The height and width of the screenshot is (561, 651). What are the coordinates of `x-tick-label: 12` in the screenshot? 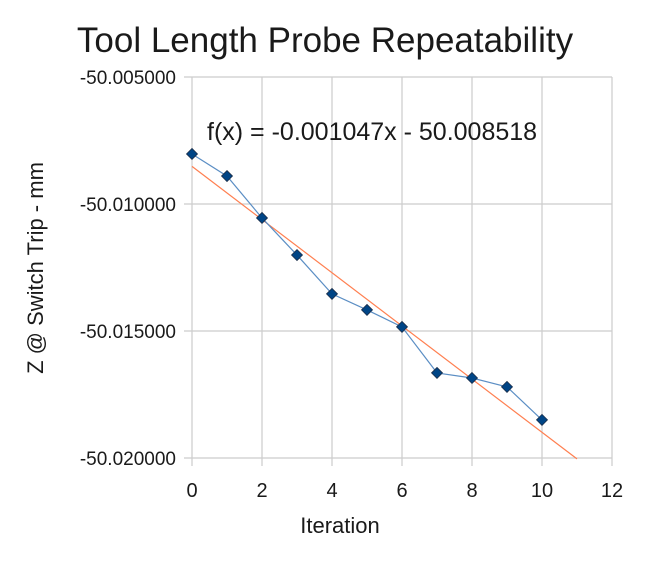 It's located at (612, 491).